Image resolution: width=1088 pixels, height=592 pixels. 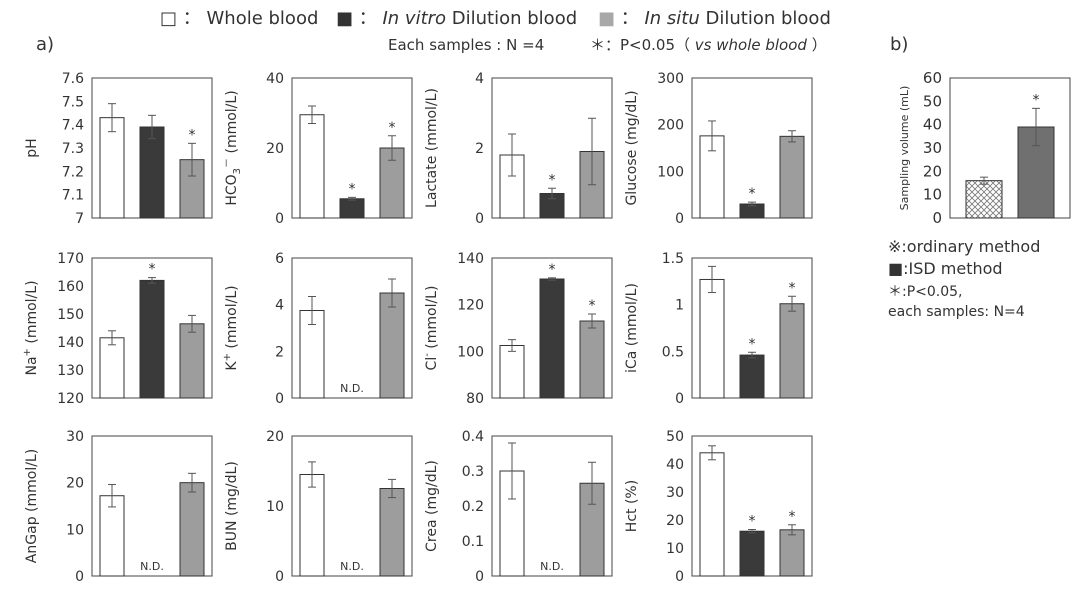 What do you see at coordinates (714, 18) in the screenshot?
I see `legend-item-situ: ■ ： In situ Dilution blood` at bounding box center [714, 18].